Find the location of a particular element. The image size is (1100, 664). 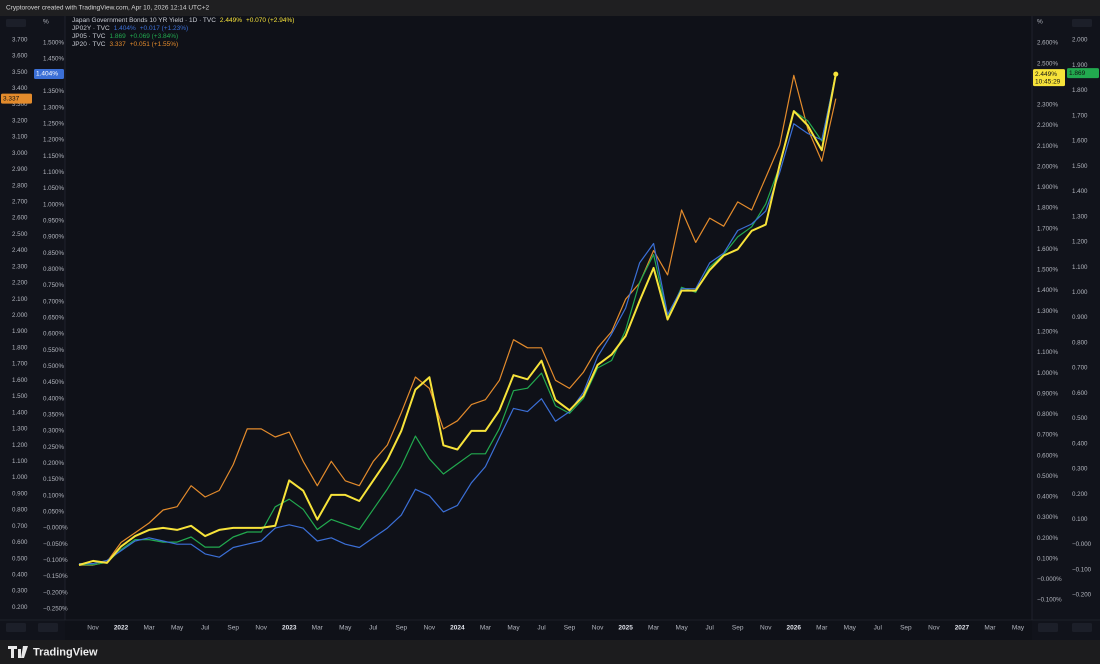

legend-row: JP02Y · TVC 1.404% +0.017 (+1.23%) is located at coordinates (185, 29).